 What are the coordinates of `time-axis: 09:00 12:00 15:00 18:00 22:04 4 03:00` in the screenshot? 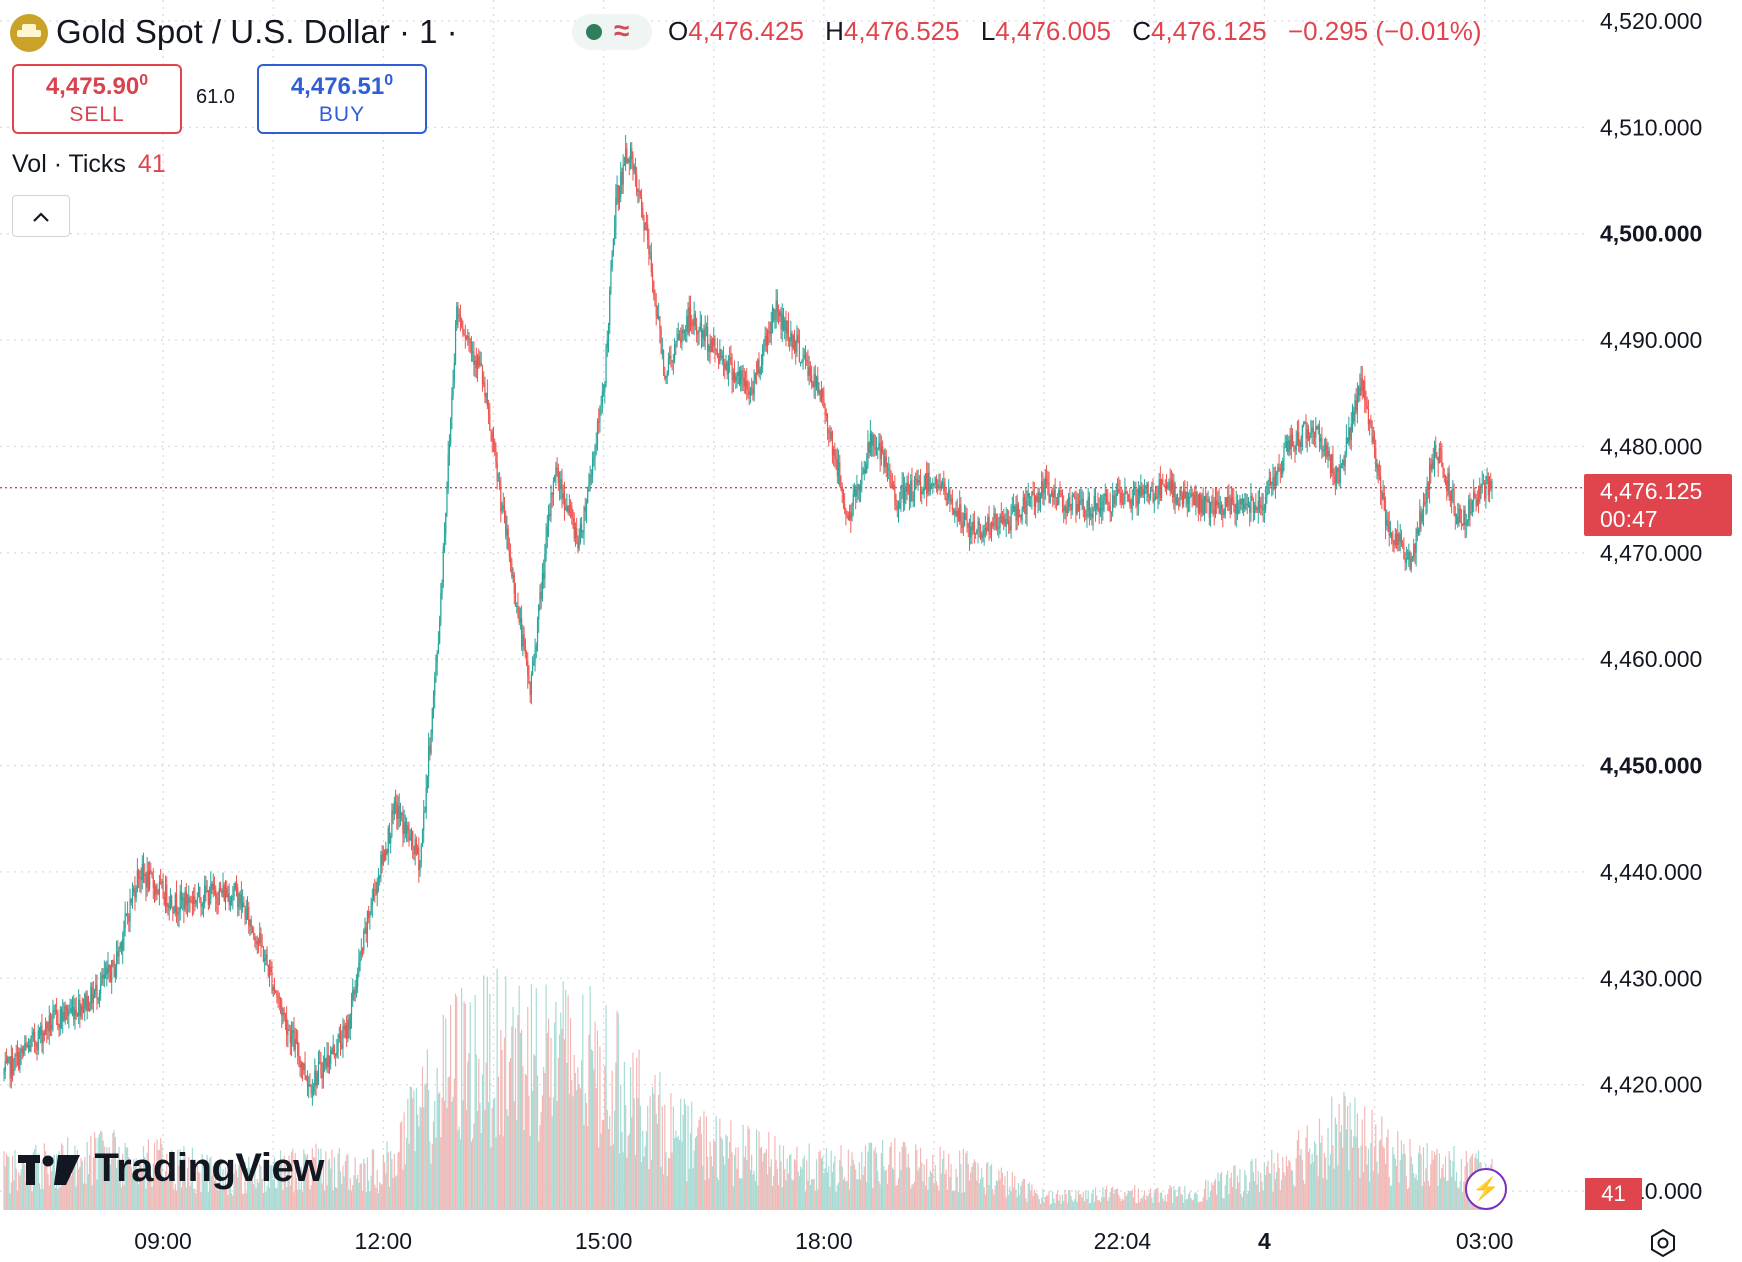 It's located at (792, 1236).